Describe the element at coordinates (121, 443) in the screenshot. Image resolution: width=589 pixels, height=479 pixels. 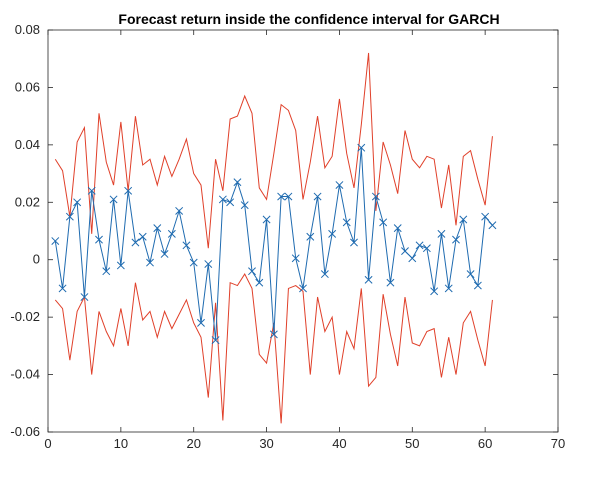
I see `x-tick-label: 10` at that location.